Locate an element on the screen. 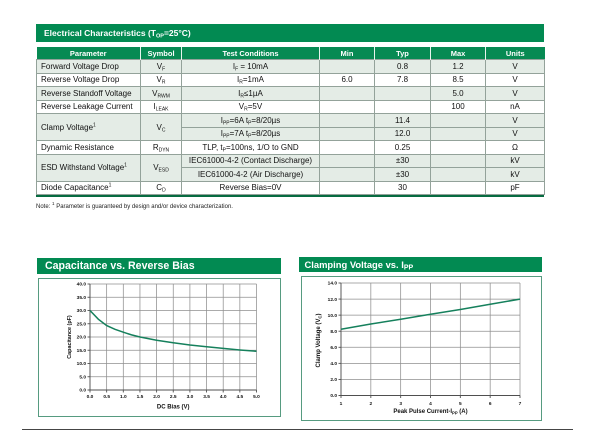  svg-text: 4.5 is located at coordinates (240, 397).